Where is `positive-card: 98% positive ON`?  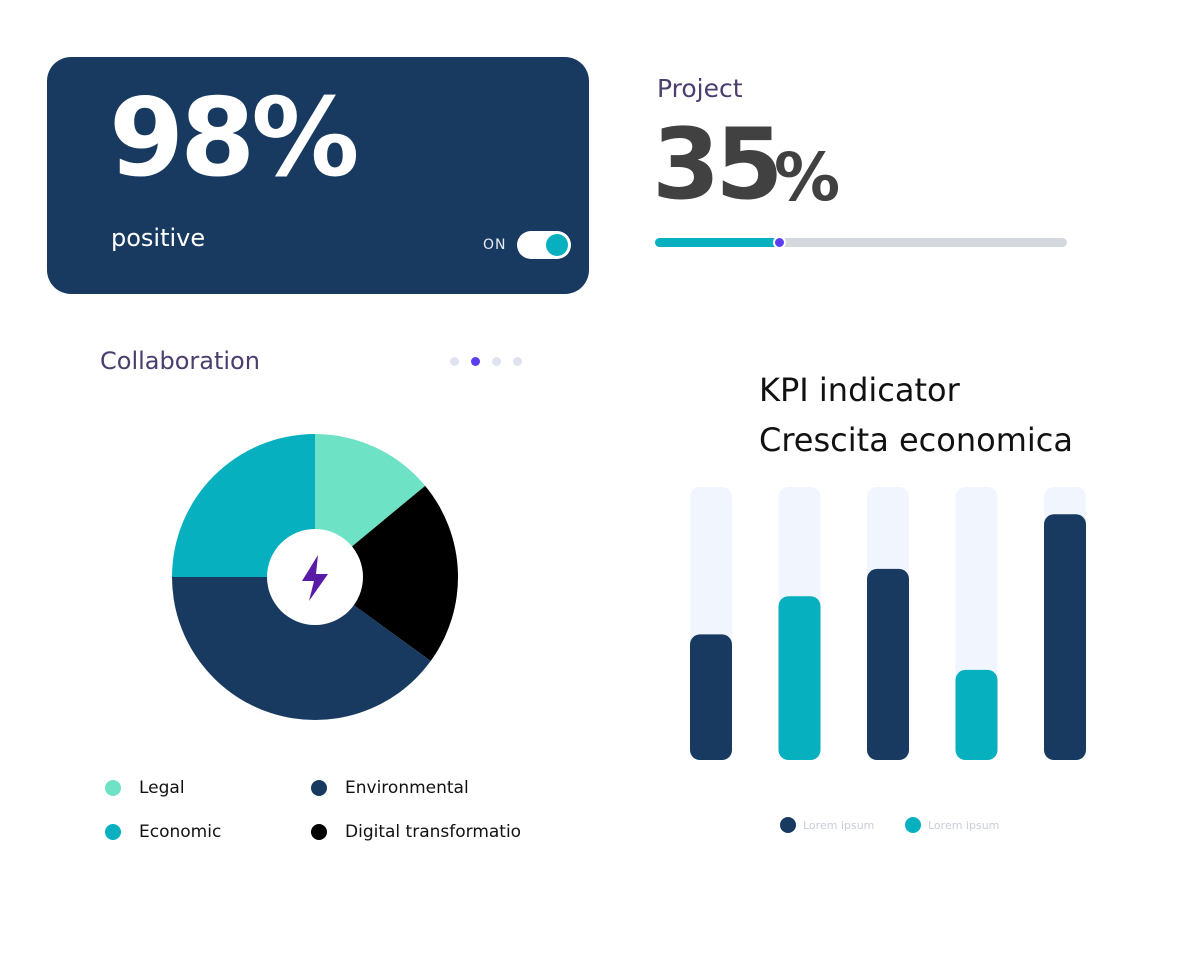
positive-card: 98% positive ON is located at coordinates (318, 175).